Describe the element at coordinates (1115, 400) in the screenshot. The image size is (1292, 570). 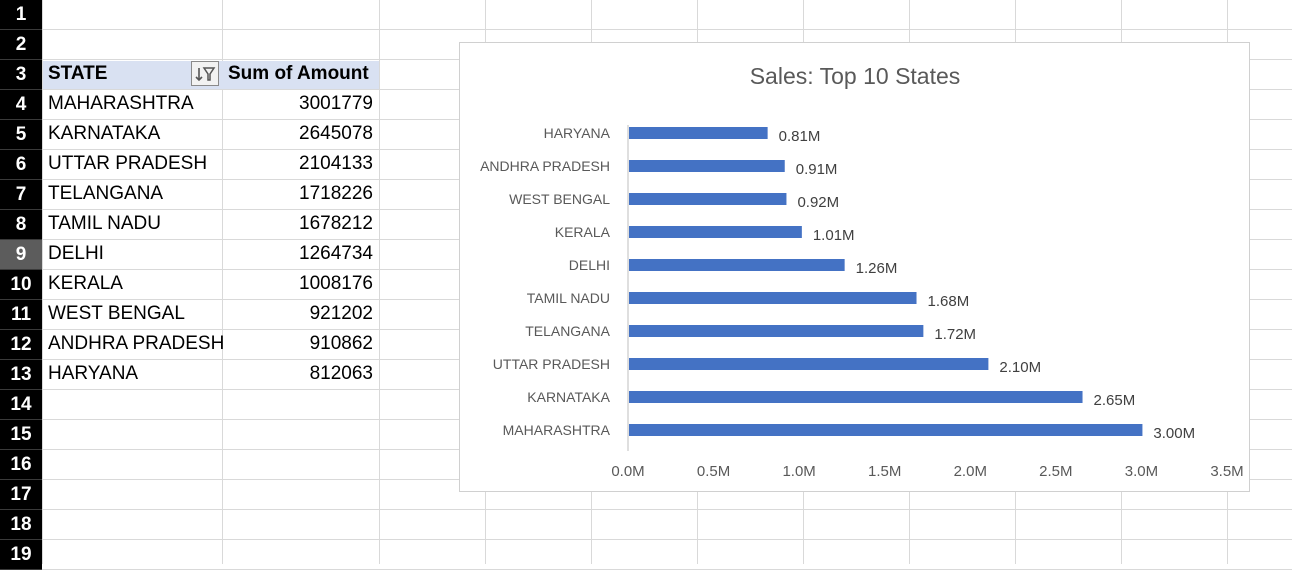
I see `data-label: 2.65M` at that location.